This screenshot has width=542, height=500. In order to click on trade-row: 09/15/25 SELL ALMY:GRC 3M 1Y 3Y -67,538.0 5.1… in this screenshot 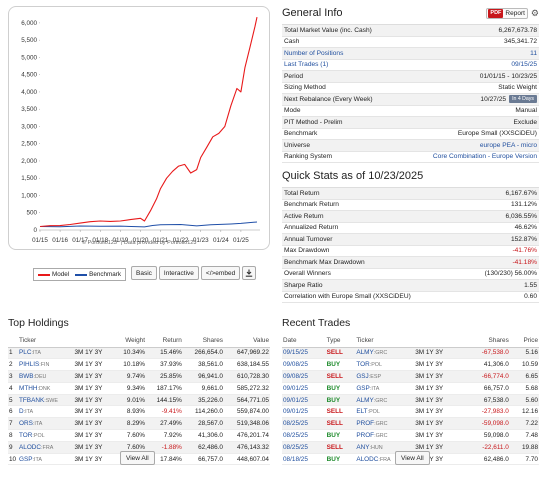, I will do `click(410, 353)`.